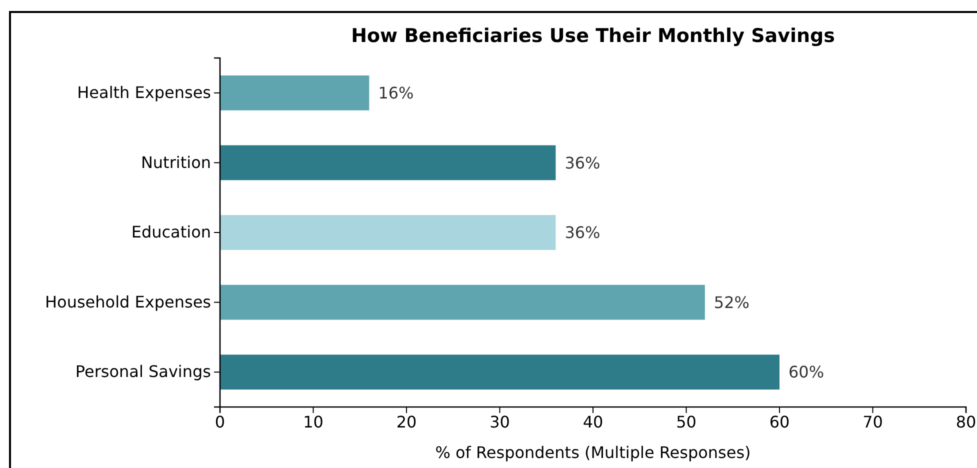 This screenshot has height=468, width=977. What do you see at coordinates (593, 36) in the screenshot?
I see `chart-title: How Beneficiaries Use Their Monthly Savings` at bounding box center [593, 36].